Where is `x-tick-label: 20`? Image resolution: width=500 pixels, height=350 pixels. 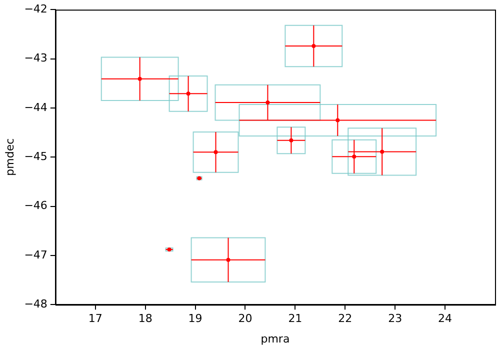 x-tick-label: 20 is located at coordinates (245, 319).